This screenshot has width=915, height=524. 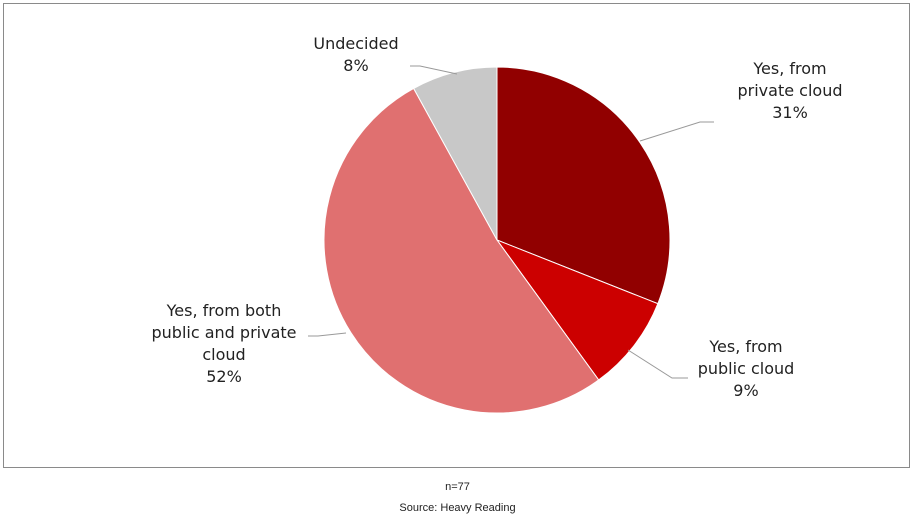 What do you see at coordinates (457, 508) in the screenshot?
I see `source-note: Source: Heavy Reading` at bounding box center [457, 508].